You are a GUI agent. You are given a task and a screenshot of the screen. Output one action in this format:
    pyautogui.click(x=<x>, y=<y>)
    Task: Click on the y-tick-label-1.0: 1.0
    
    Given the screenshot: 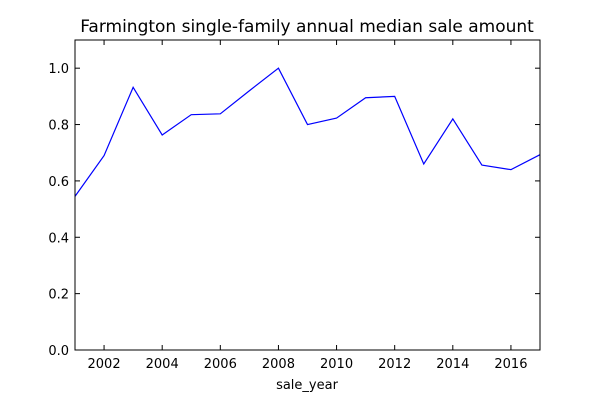 What is the action you would take?
    pyautogui.click(x=58, y=69)
    